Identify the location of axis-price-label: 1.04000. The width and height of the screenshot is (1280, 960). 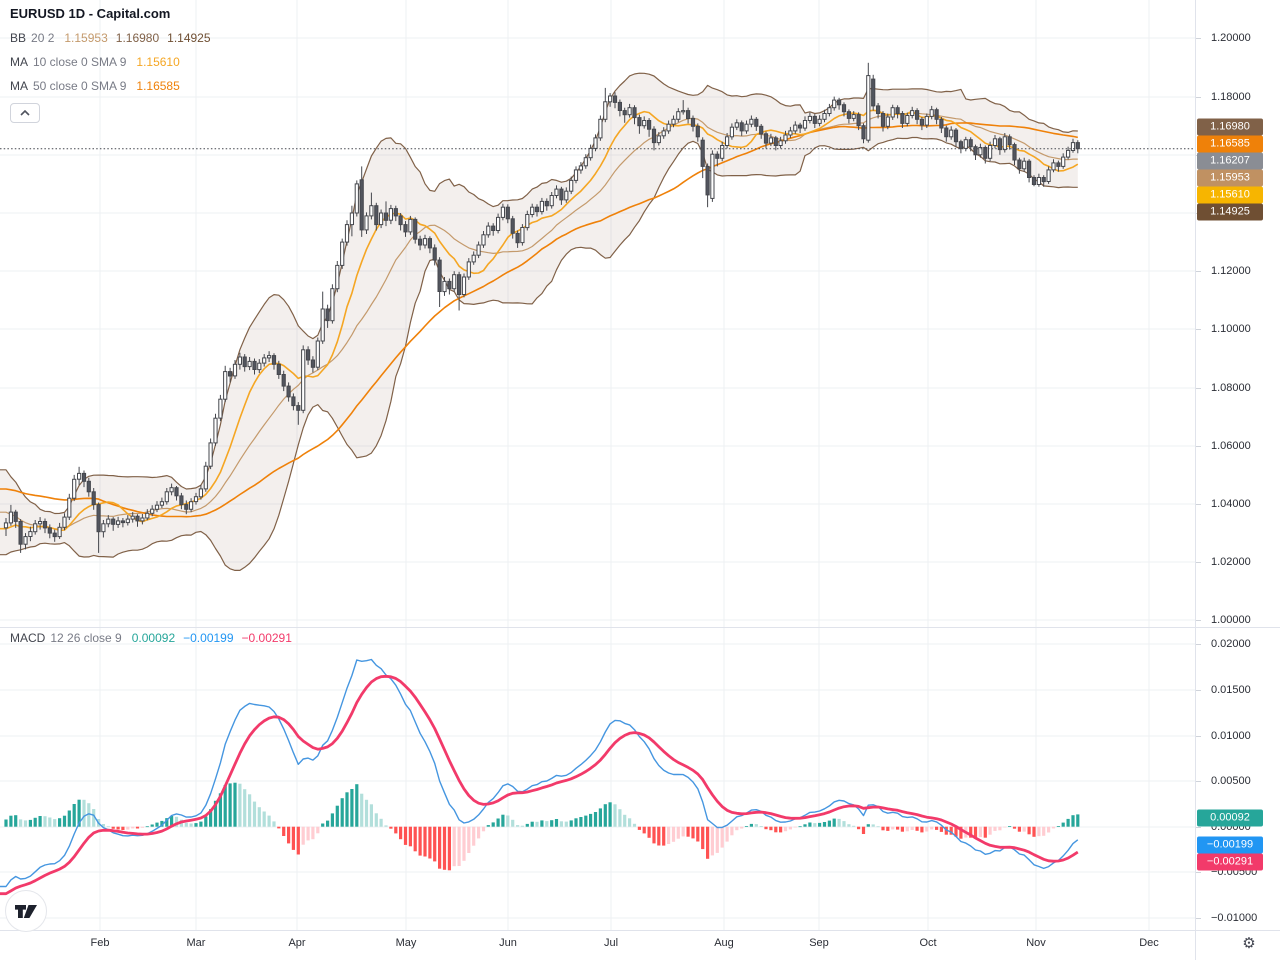
(1231, 504).